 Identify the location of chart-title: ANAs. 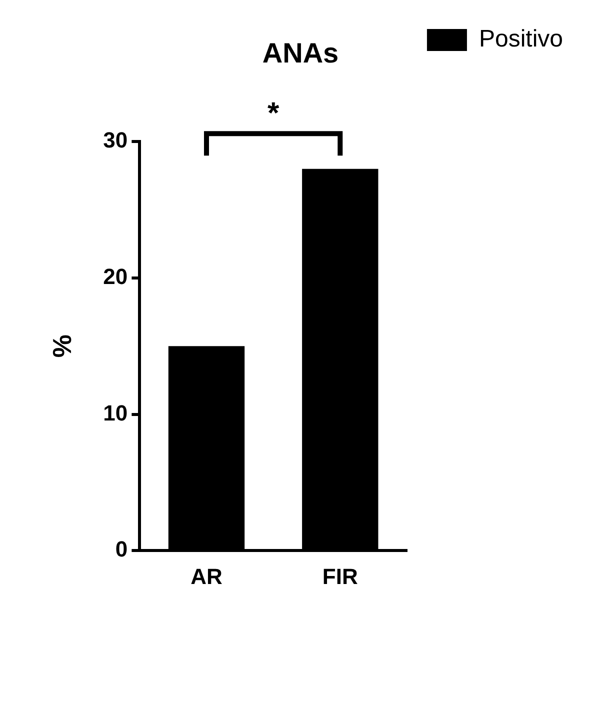
(300, 53).